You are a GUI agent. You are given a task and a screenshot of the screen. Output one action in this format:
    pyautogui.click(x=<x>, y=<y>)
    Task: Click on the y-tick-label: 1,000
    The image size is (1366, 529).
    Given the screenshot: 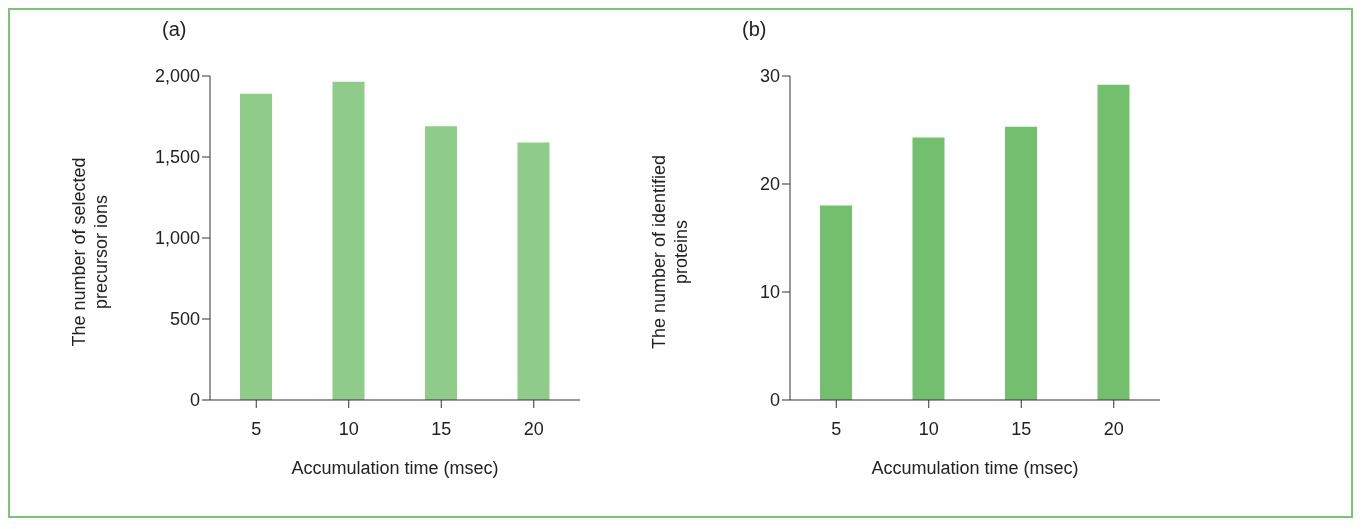 What is the action you would take?
    pyautogui.click(x=177, y=238)
    